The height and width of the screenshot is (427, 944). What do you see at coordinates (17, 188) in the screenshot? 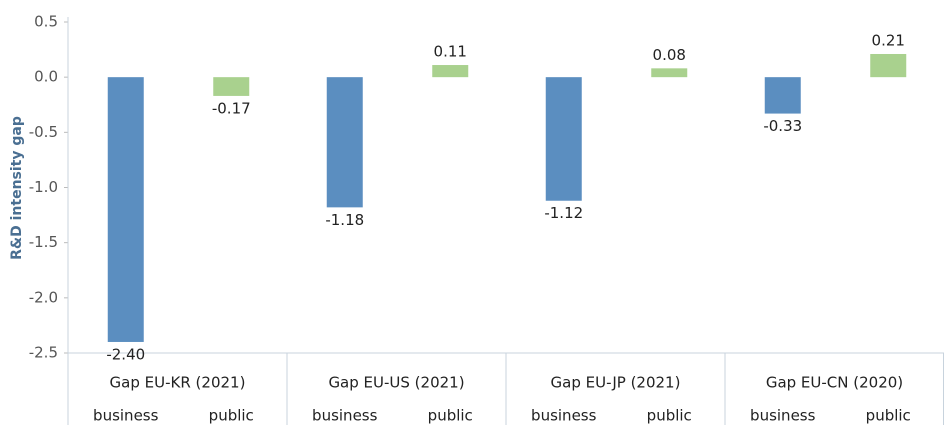
I see `y-axis-label: R&D intensity gap` at bounding box center [17, 188].